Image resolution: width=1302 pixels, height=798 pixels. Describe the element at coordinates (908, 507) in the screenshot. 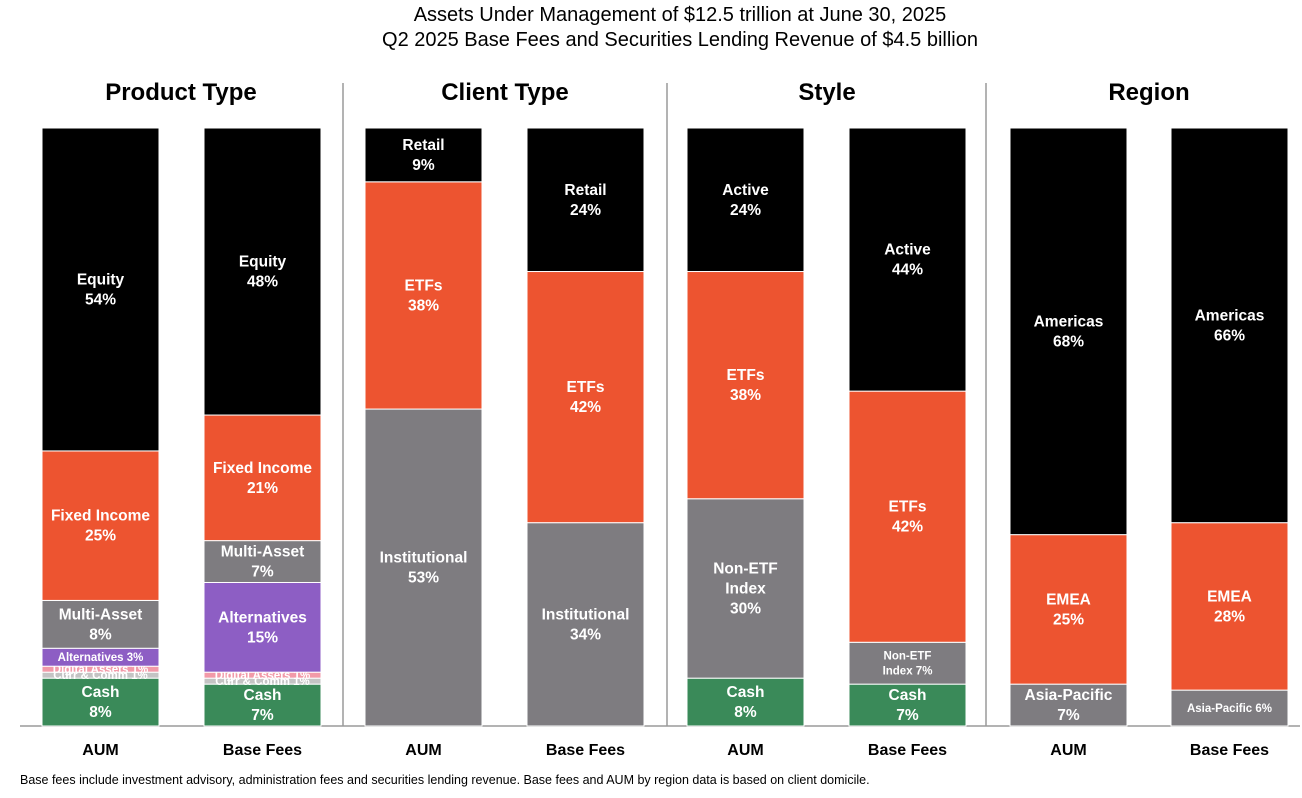

I see `segment-style-base-fees-etfs-label-0: ETFs` at that location.